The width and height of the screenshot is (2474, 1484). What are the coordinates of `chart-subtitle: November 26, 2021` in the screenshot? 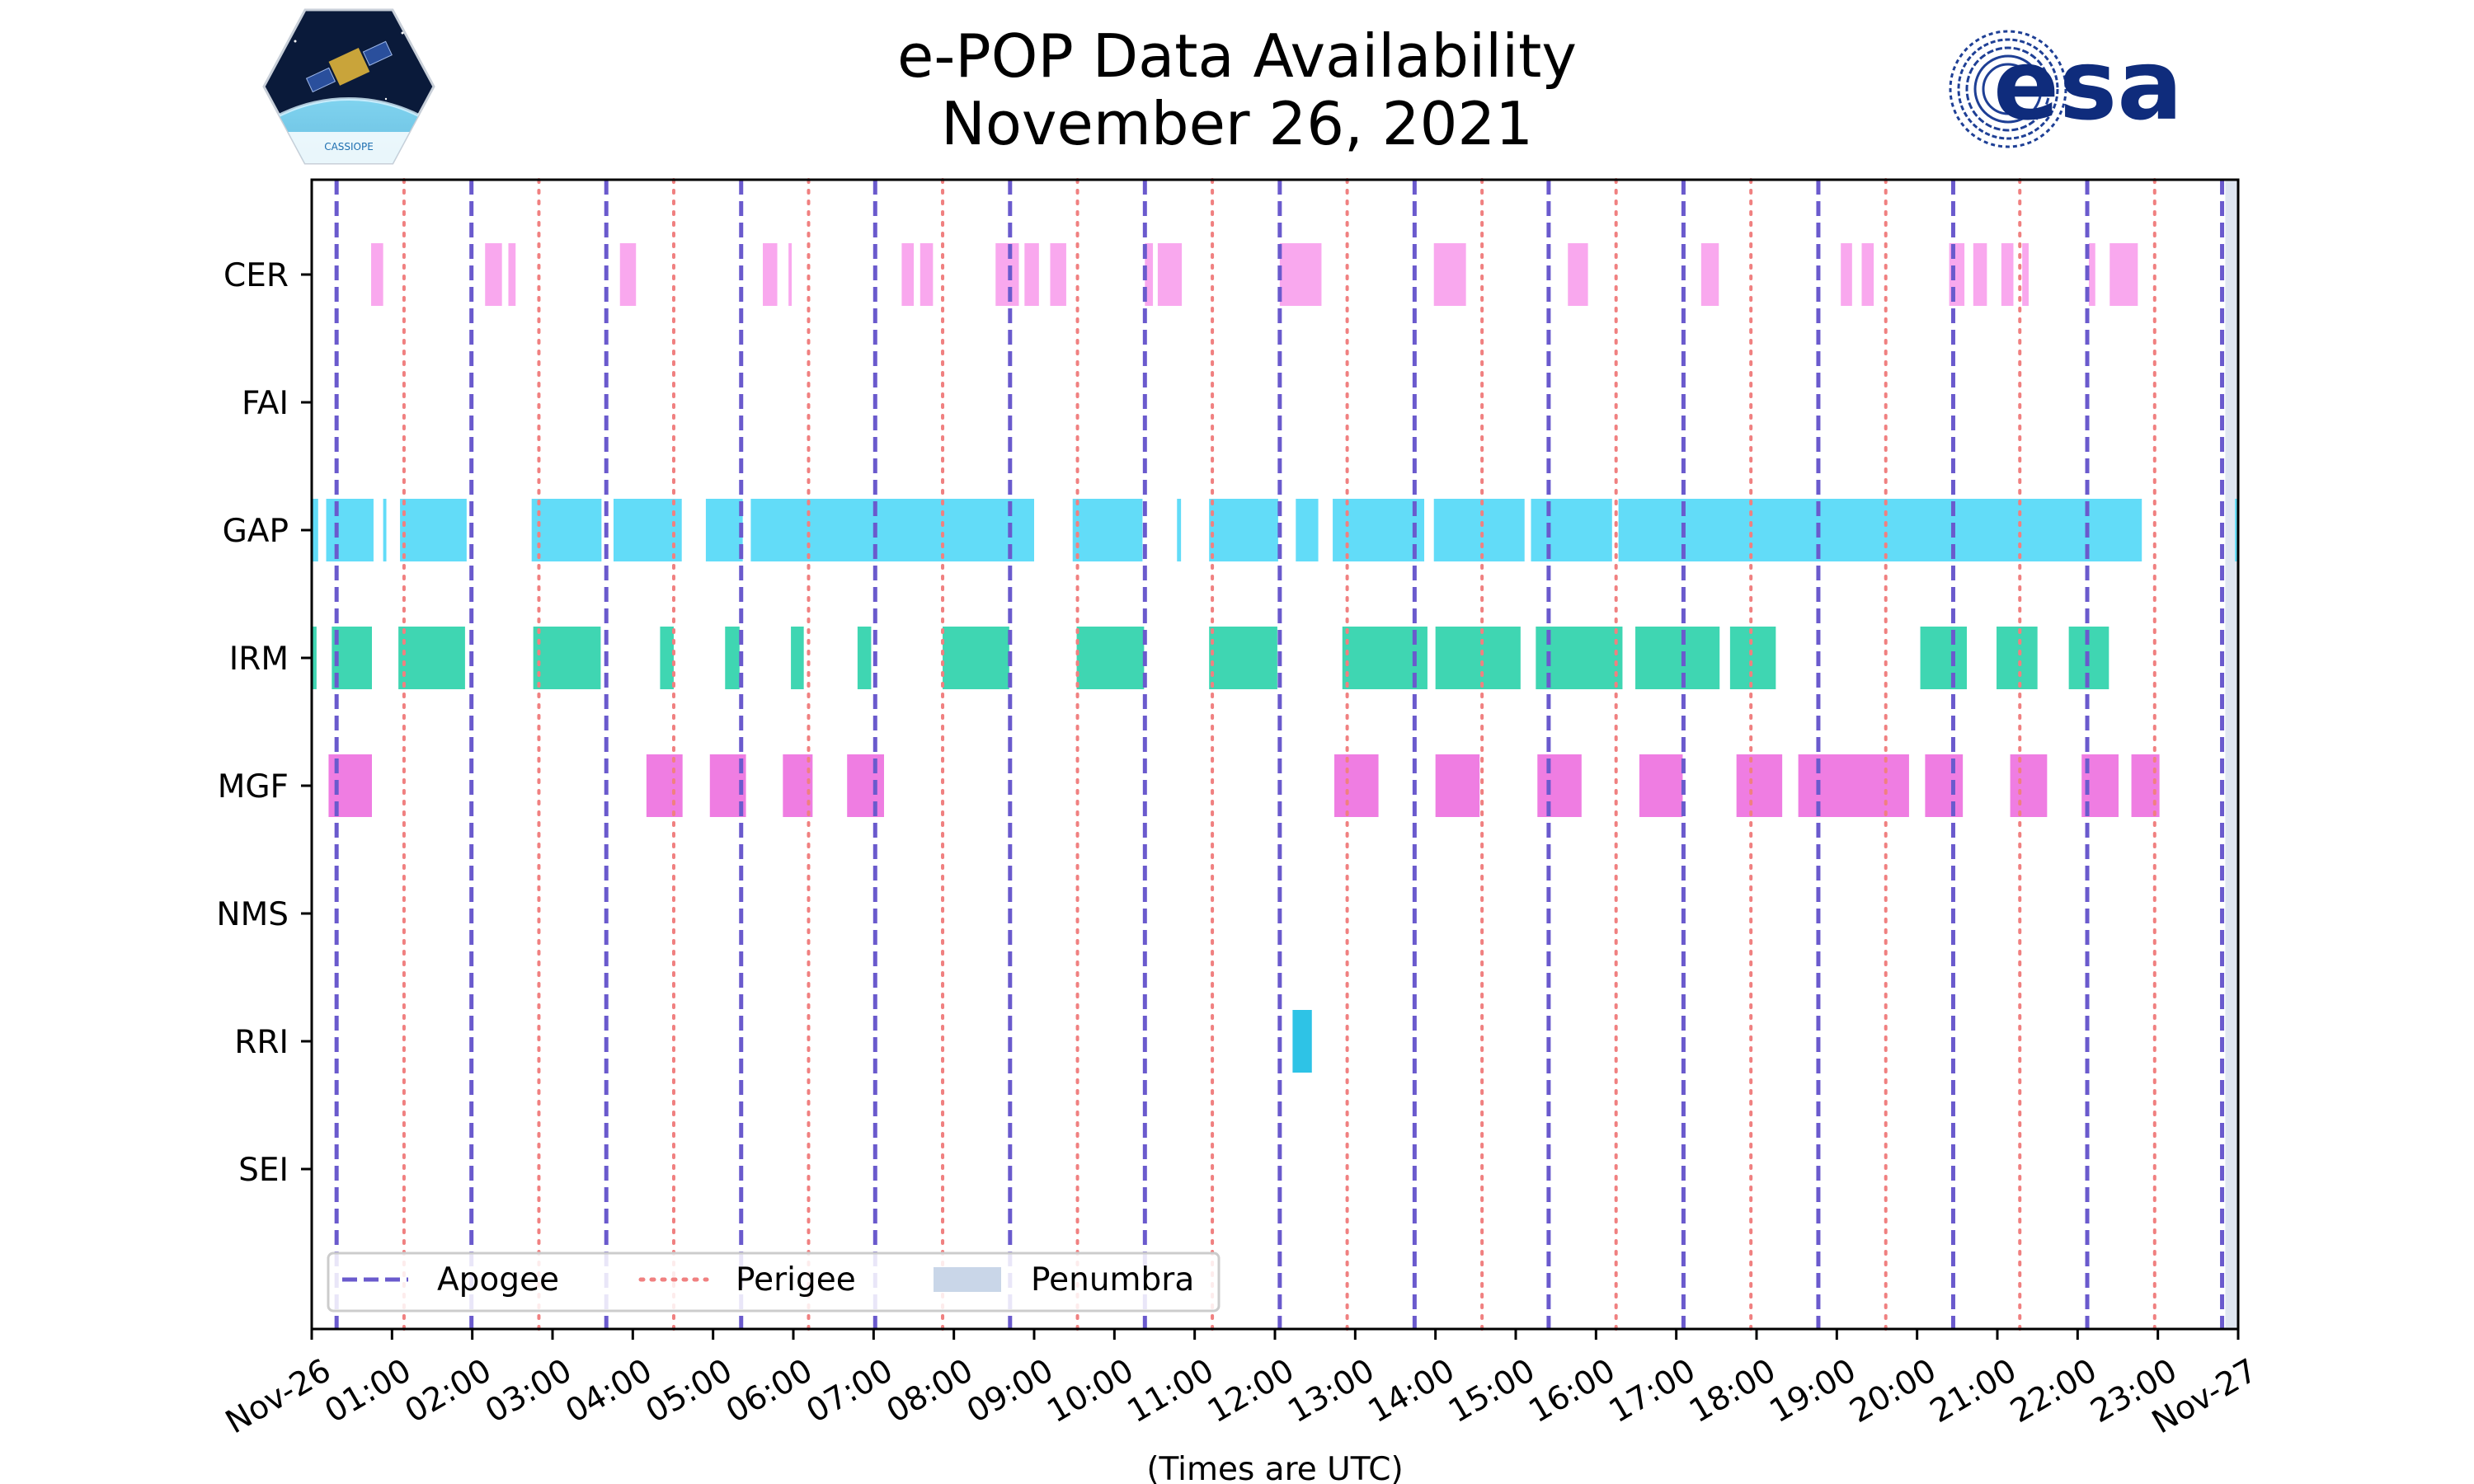 It's located at (1237, 123).